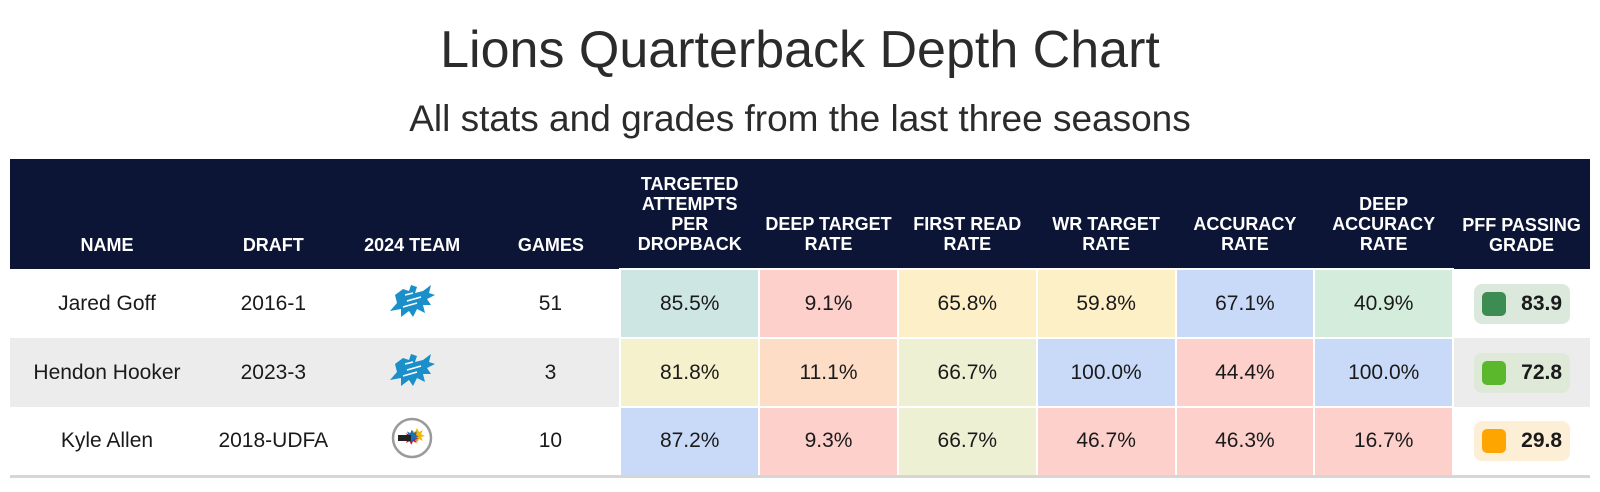  What do you see at coordinates (1245, 372) in the screenshot?
I see `accuracy-rate-cell: 44.4%` at bounding box center [1245, 372].